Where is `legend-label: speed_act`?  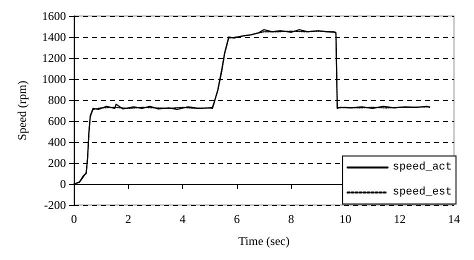 legend-label: speed_act is located at coordinates (422, 168).